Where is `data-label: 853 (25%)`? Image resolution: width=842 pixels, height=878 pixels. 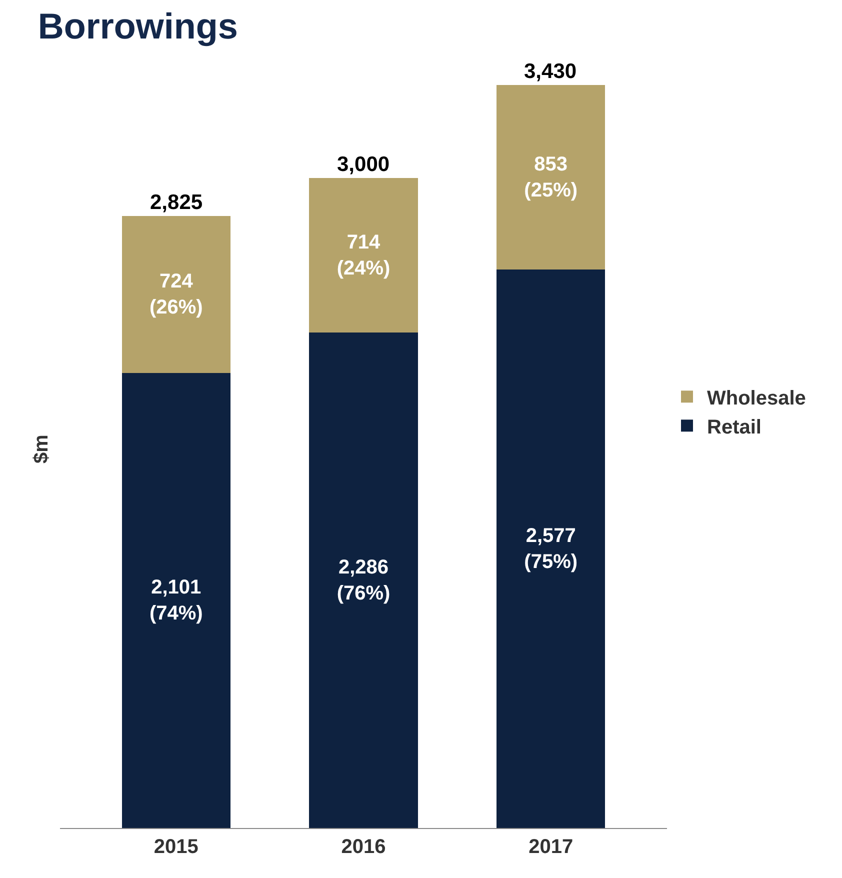
data-label: 853 (25%) is located at coordinates (551, 177).